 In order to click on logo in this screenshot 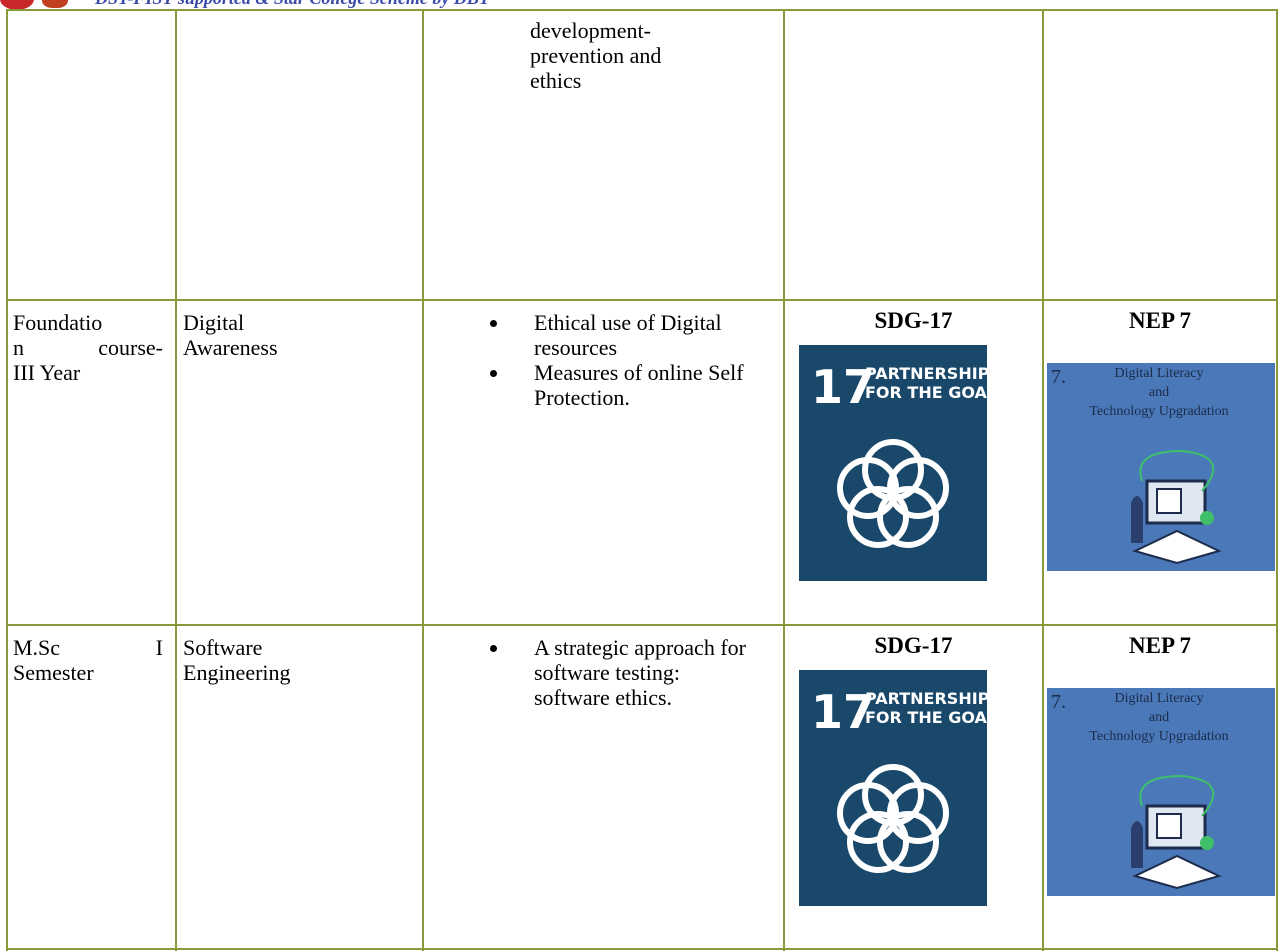, I will do `click(17, 5)`.